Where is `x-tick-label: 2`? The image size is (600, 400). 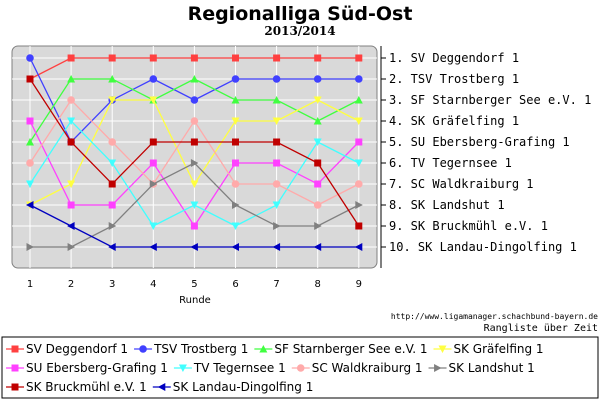 x-tick-label: 2 is located at coordinates (71, 284).